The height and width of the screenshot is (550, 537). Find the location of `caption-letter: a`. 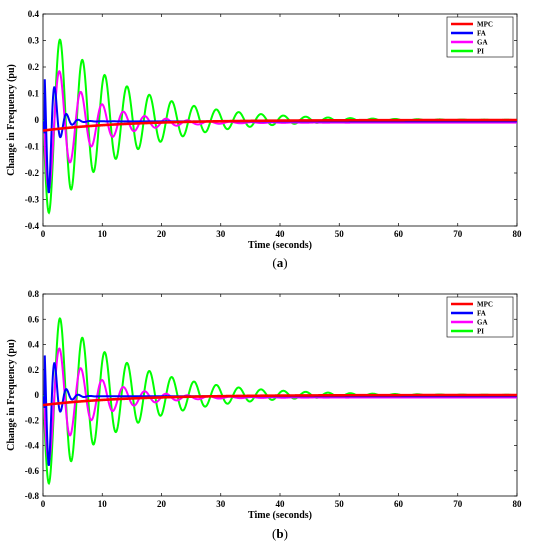

caption-letter: a is located at coordinates (280, 262).